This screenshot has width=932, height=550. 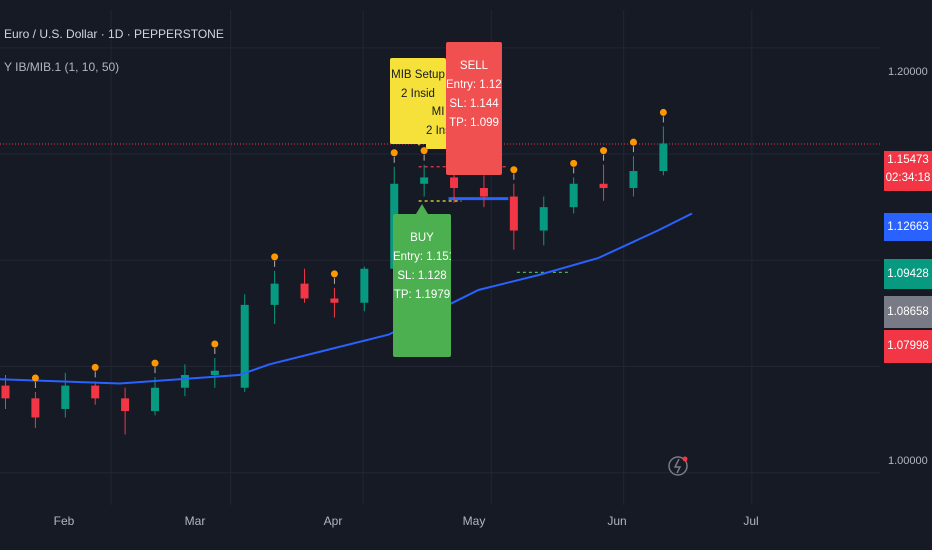 What do you see at coordinates (438, 112) in the screenshot?
I see `mib-setup-2-line1: MI` at bounding box center [438, 112].